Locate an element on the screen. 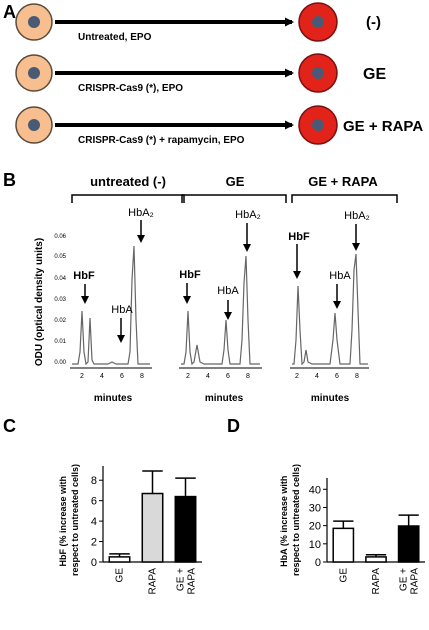 The width and height of the screenshot is (429, 630). panel-title: untreated (-) is located at coordinates (128, 181).